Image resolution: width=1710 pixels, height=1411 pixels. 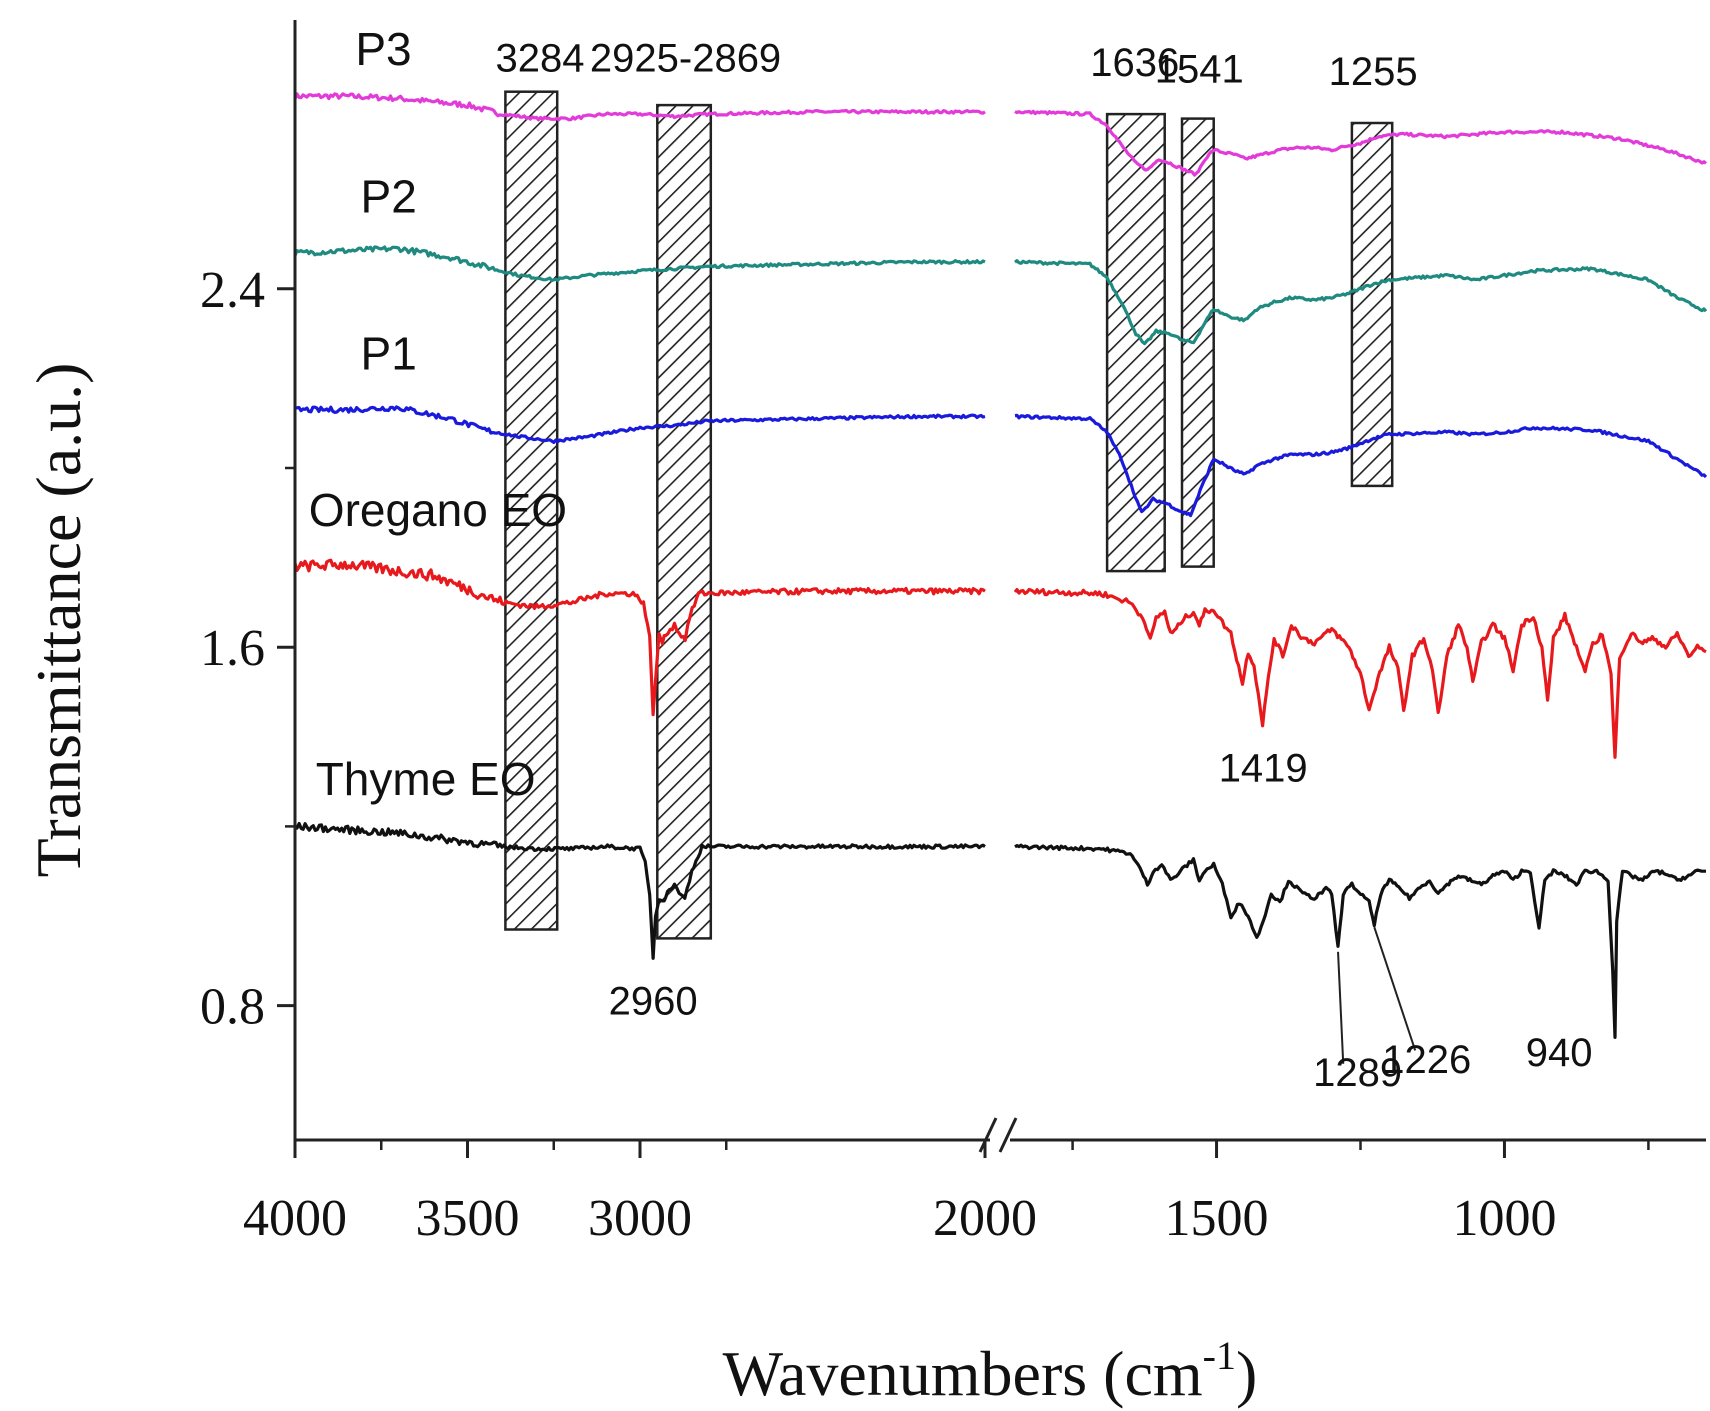 I want to click on region-label: 1541, so click(x=1199, y=70).